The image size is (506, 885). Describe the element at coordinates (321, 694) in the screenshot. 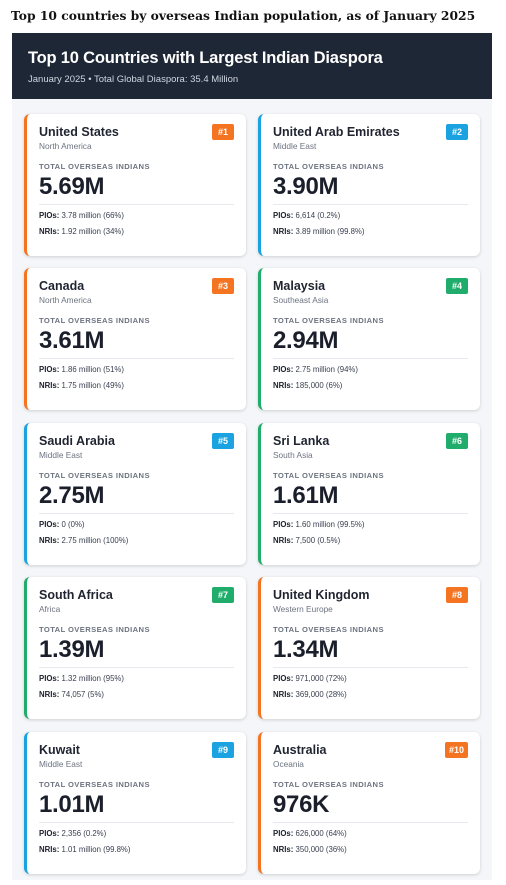

I see `nri-value: 369,000 (28%)` at that location.